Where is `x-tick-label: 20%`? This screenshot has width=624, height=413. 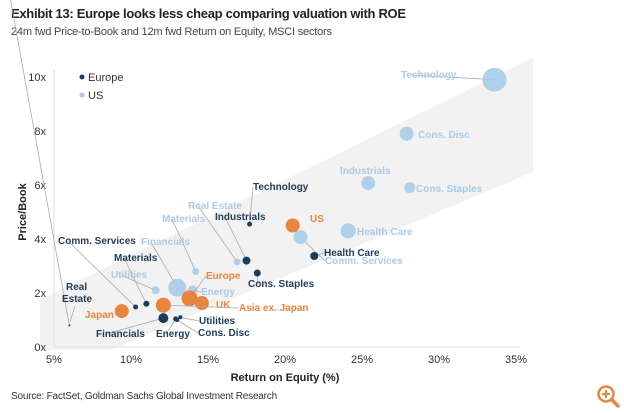 x-tick-label: 20% is located at coordinates (285, 360).